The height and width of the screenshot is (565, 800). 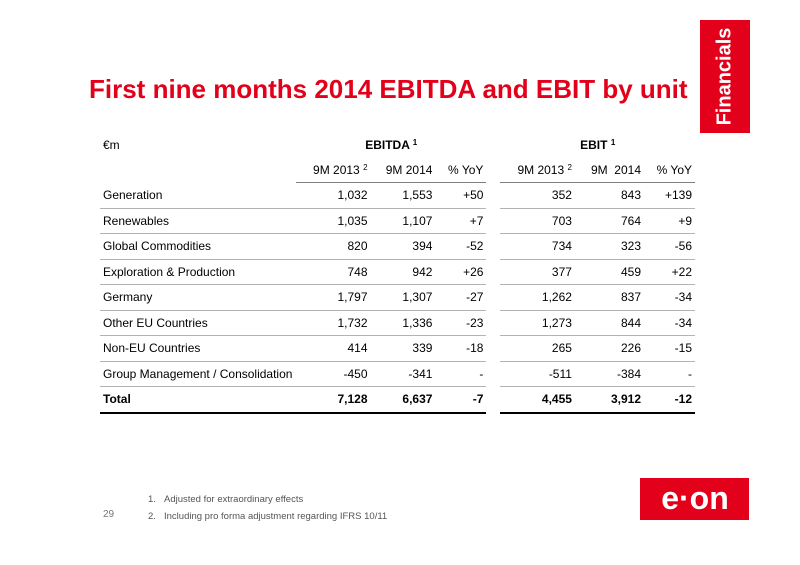 What do you see at coordinates (198, 374) in the screenshot?
I see `row-label: Group Management / Consolidation` at bounding box center [198, 374].